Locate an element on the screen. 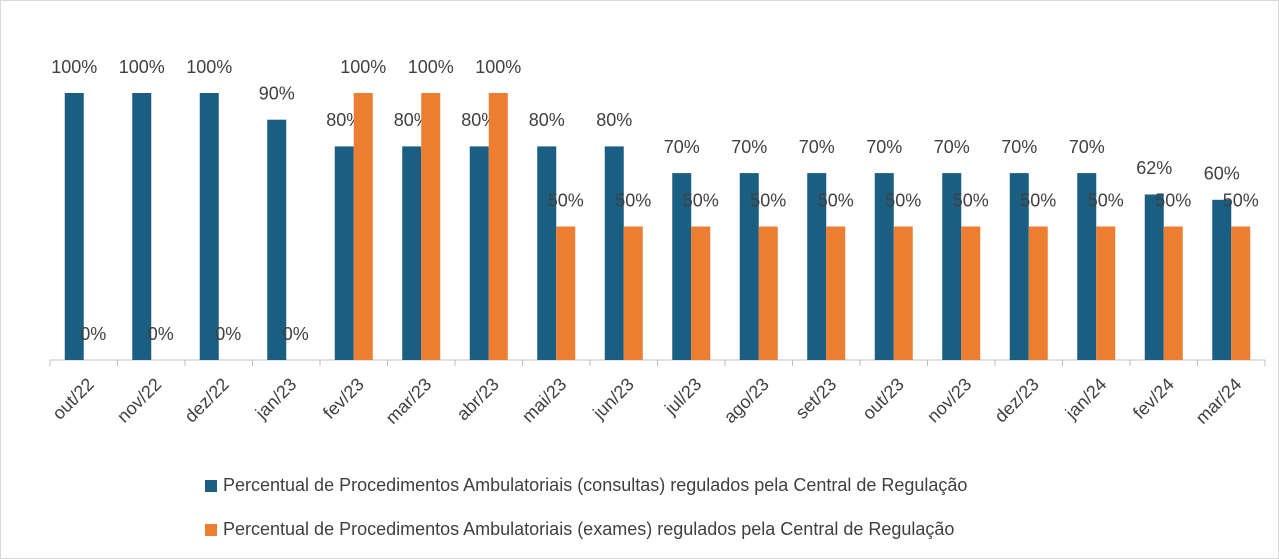 This screenshot has width=1279, height=559. data-label: 90% is located at coordinates (277, 93).